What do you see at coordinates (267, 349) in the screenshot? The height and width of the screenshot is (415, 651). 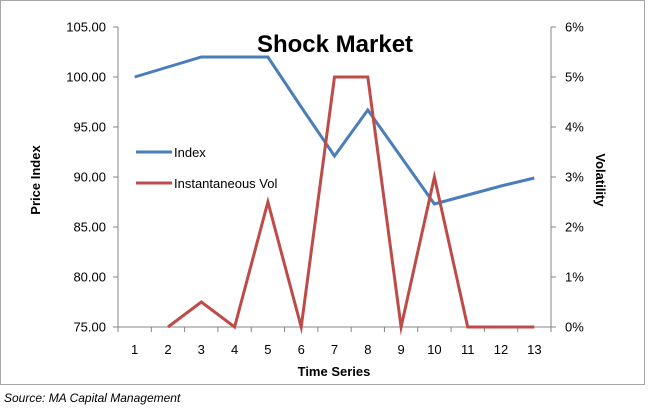 I see `x-tick-label: 5` at bounding box center [267, 349].